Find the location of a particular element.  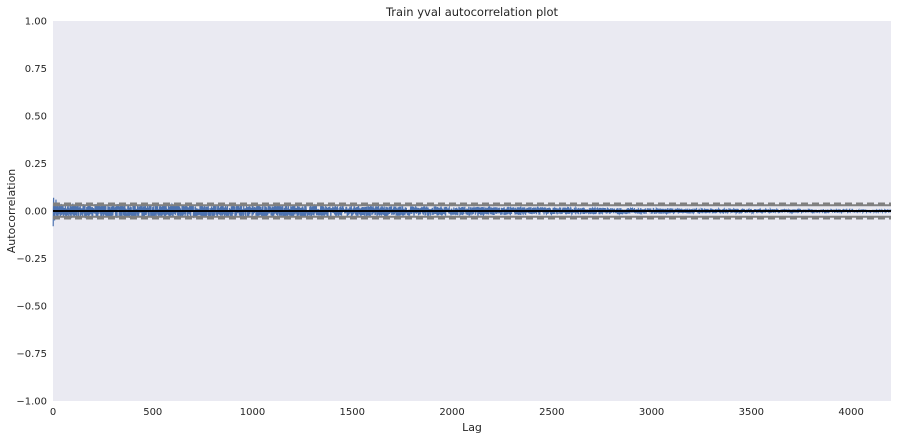

y-tick-label: 0.75 is located at coordinates (36, 69).